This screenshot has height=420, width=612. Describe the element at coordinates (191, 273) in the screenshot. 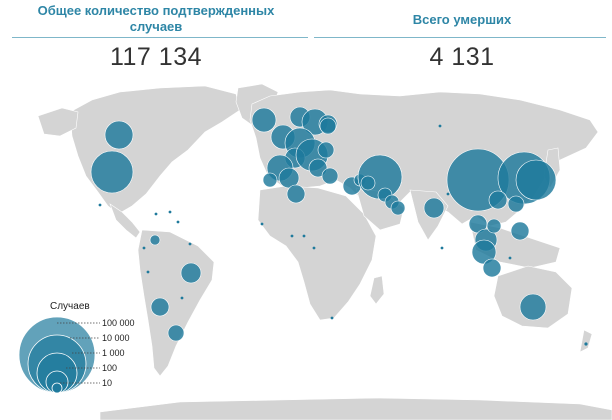

I see `bubble-brazil` at that location.